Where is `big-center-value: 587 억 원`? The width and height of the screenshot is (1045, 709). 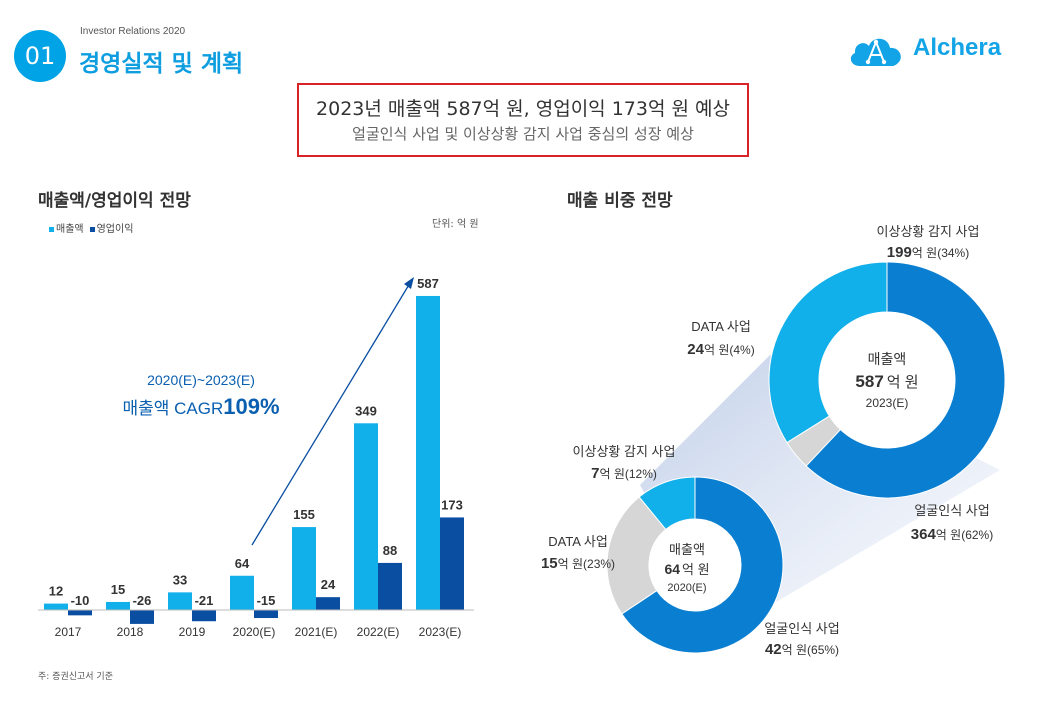
big-center-value: 587 억 원 is located at coordinates (886, 381).